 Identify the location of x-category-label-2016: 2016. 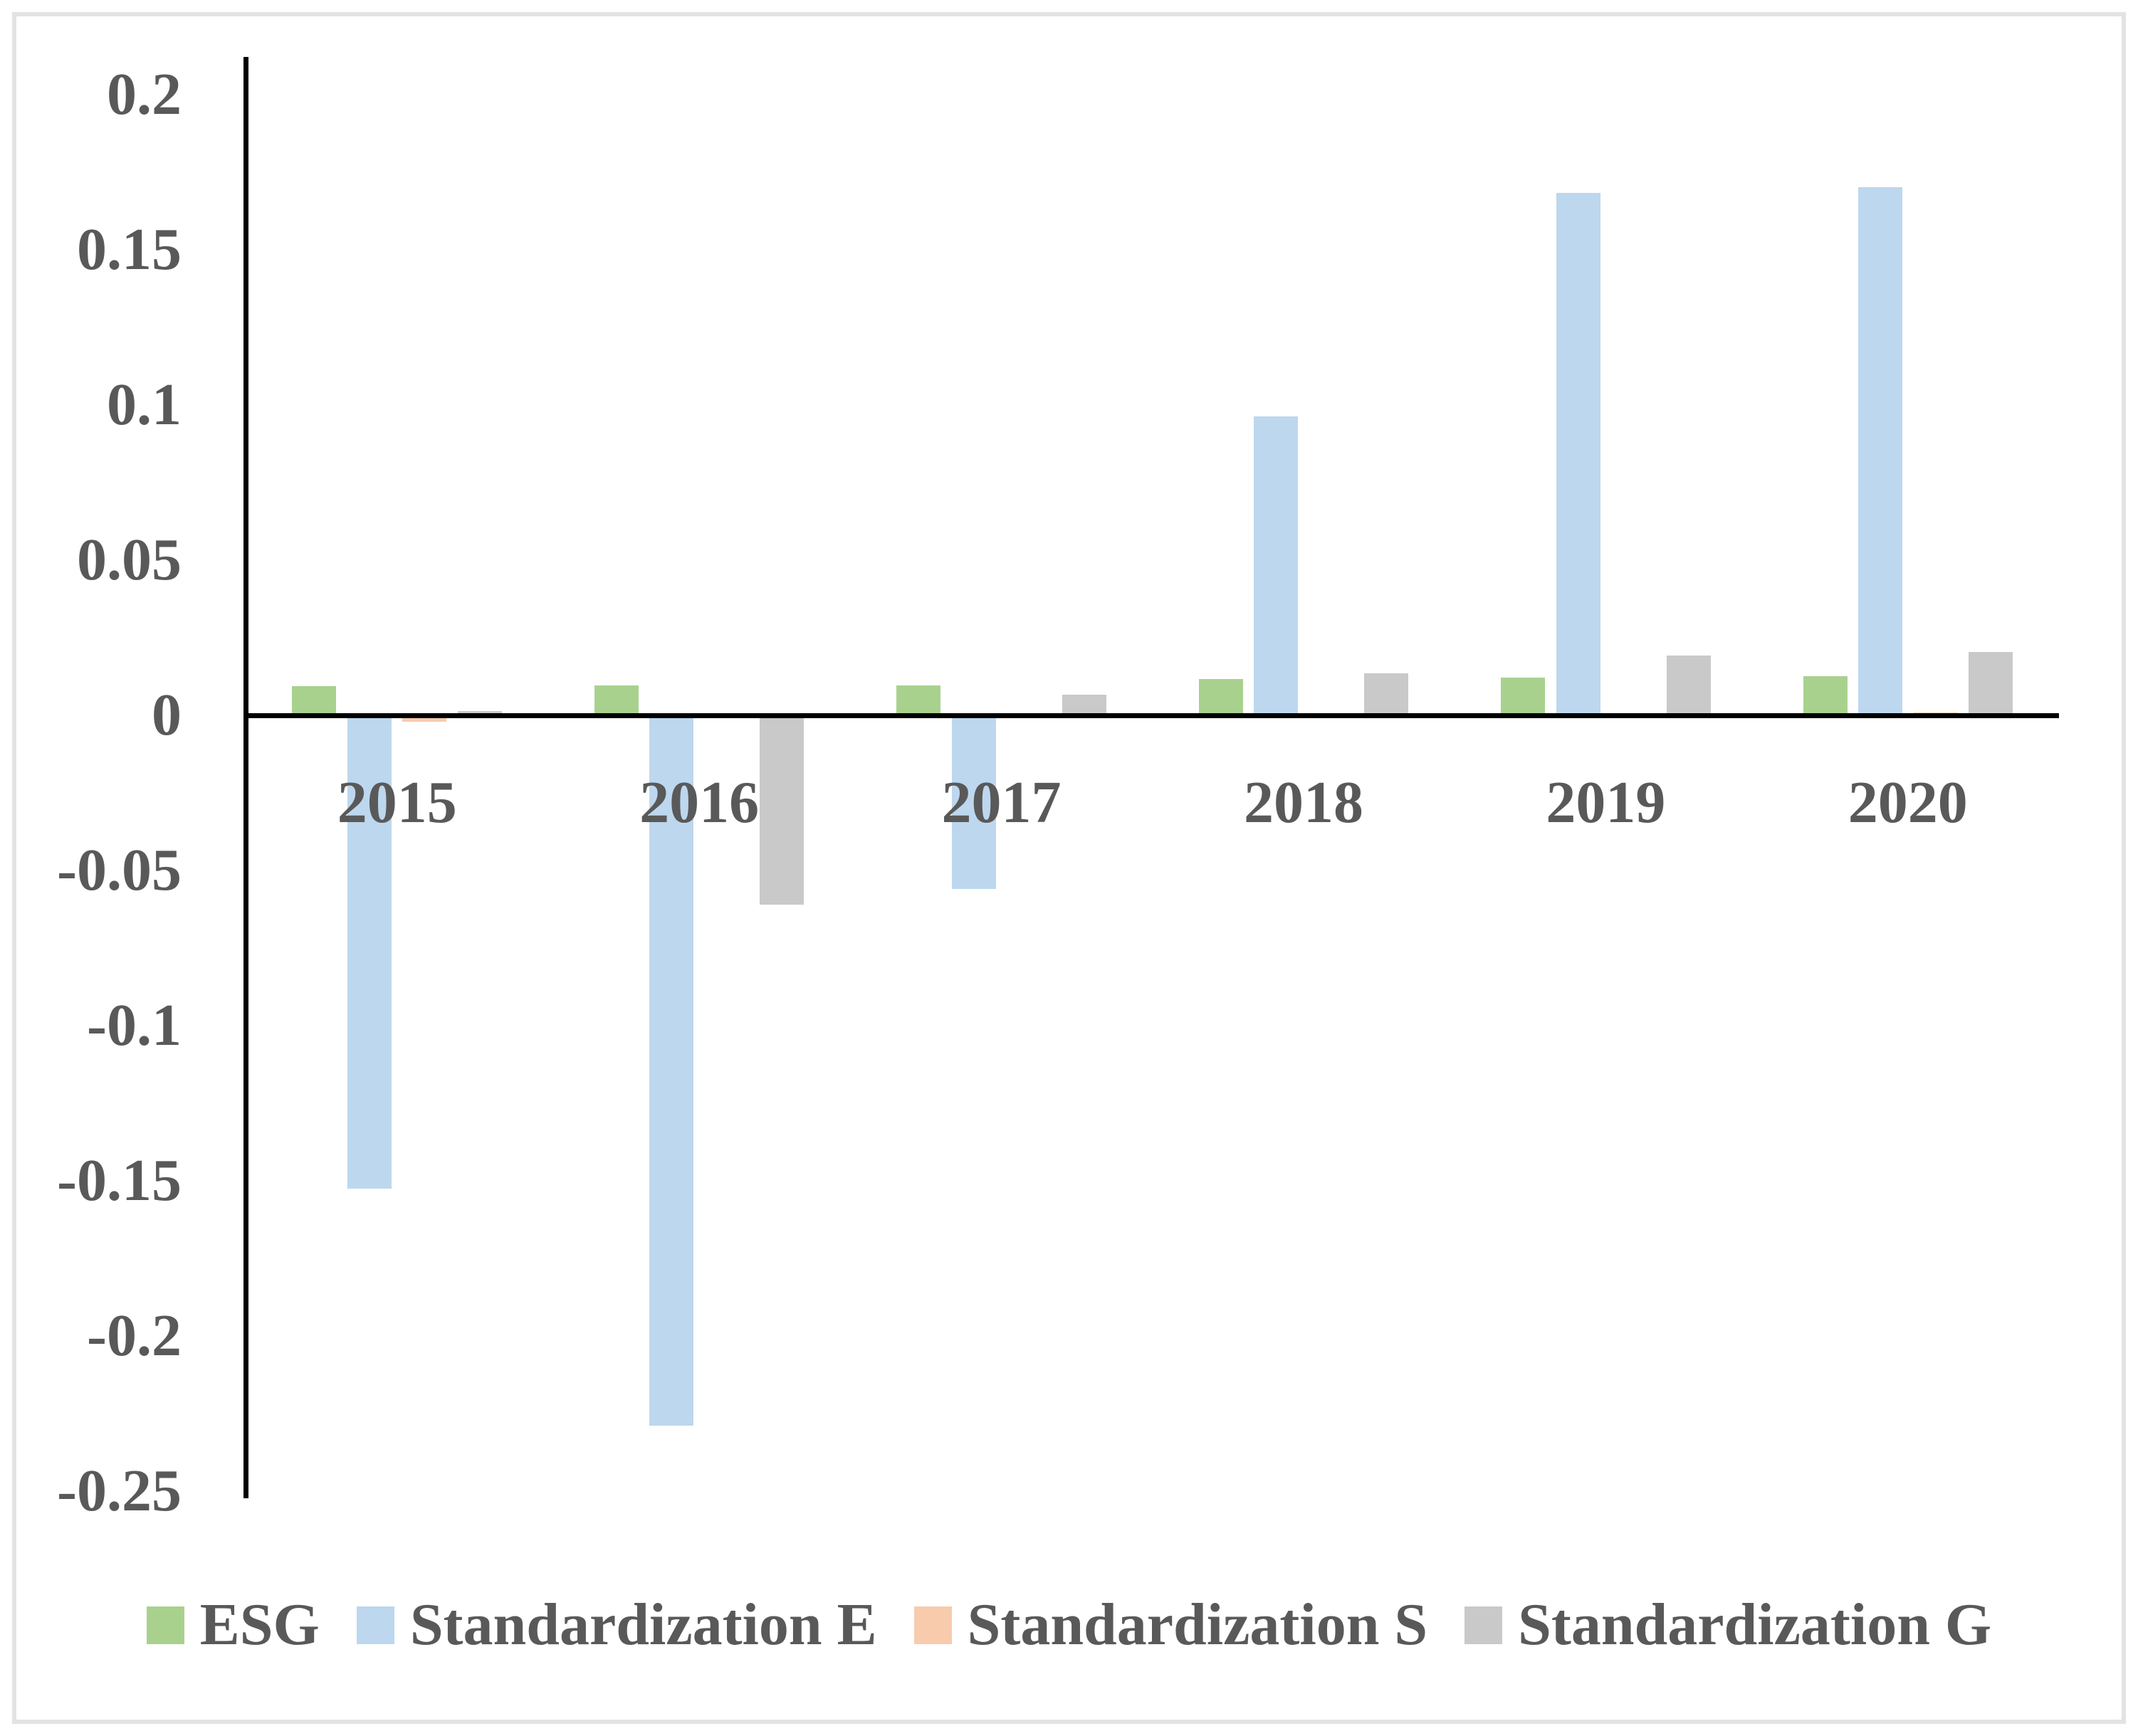
(699, 803).